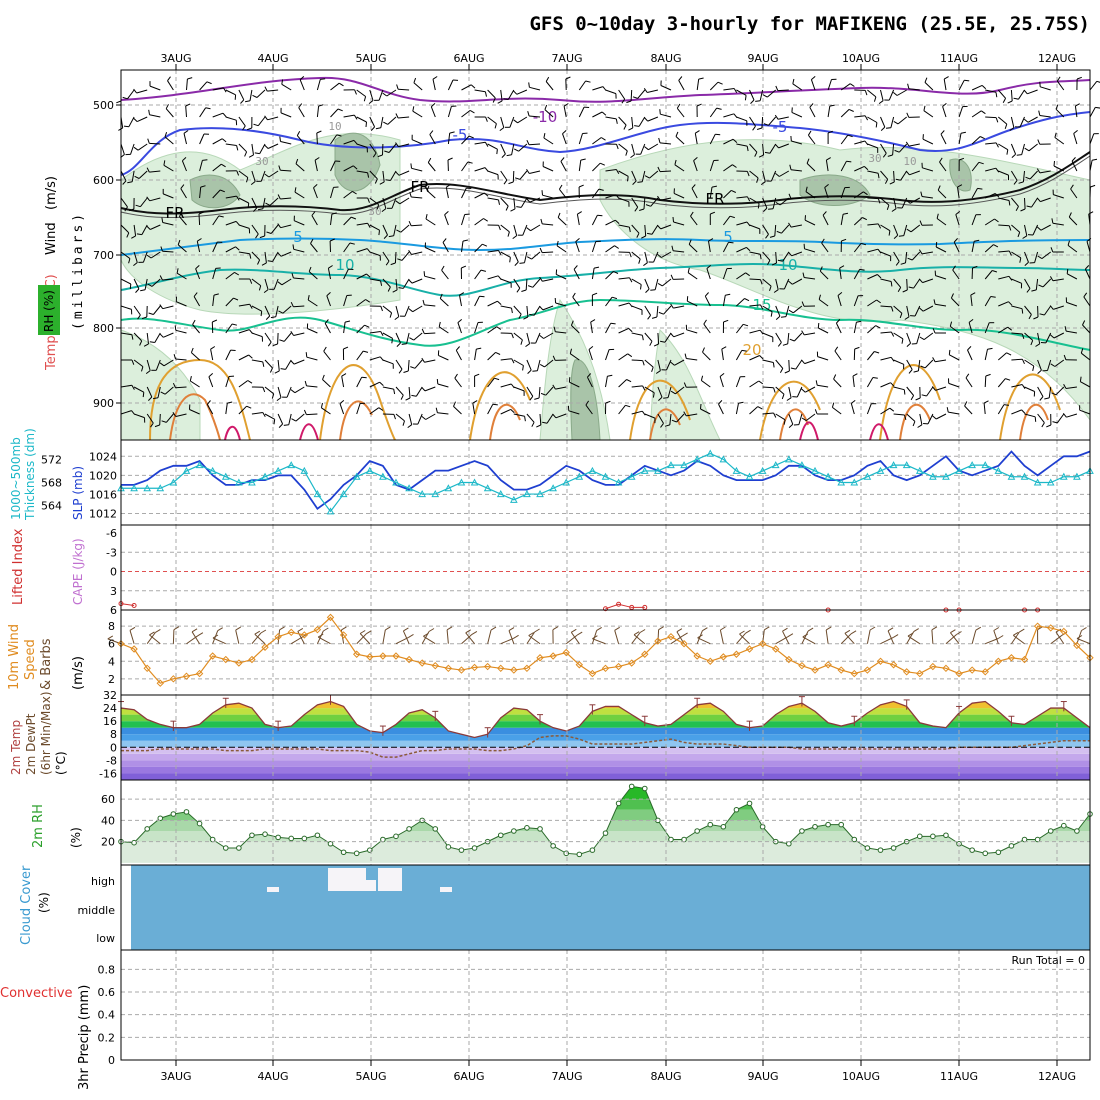 This screenshot has height=1100, width=1100. Describe the element at coordinates (78, 571) in the screenshot. I see `cape-ylabel: CAPE (J/kg)` at that location.